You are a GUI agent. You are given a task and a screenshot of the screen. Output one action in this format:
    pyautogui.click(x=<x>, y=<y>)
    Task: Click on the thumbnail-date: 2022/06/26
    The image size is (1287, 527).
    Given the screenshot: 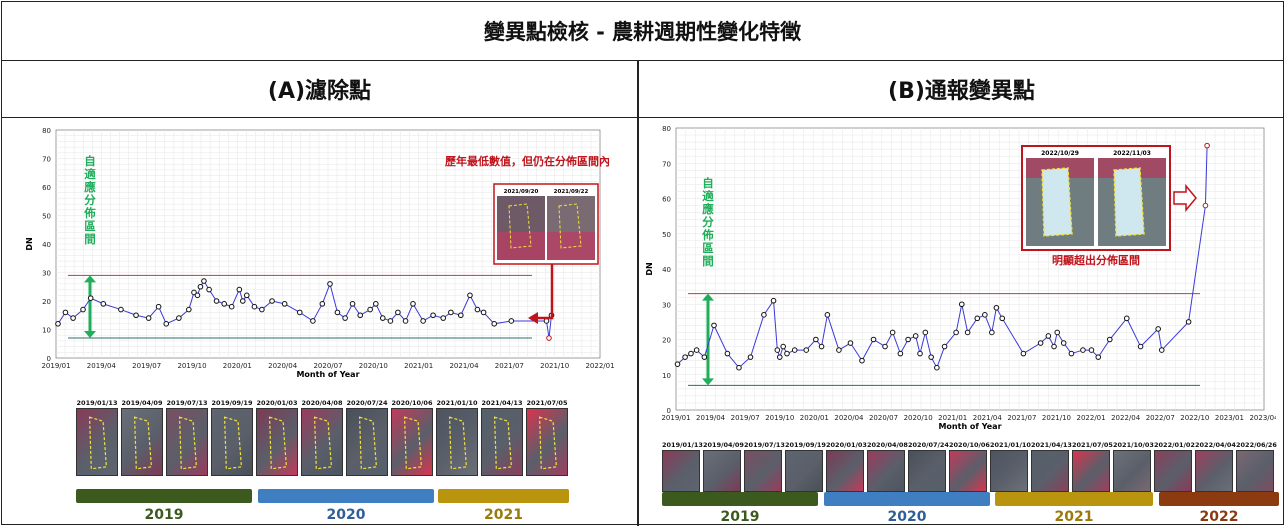 What is the action you would take?
    pyautogui.click(x=1256, y=445)
    